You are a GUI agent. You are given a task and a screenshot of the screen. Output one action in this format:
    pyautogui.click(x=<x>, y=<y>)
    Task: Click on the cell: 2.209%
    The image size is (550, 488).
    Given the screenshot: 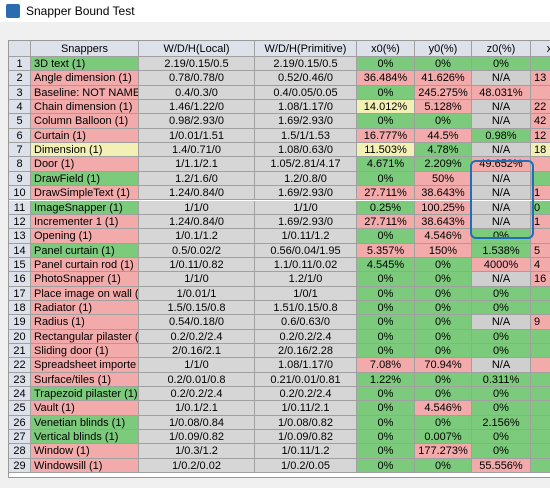 What is the action you would take?
    pyautogui.click(x=443, y=164)
    